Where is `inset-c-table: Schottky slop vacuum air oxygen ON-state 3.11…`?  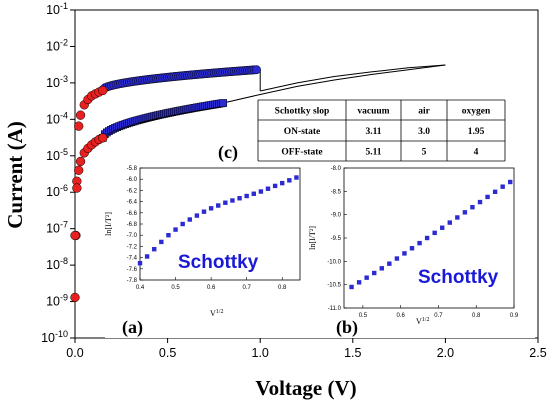
inset-c-table: Schottky slop vacuum air oxygen ON-state 3.11… is located at coordinates (363, 130).